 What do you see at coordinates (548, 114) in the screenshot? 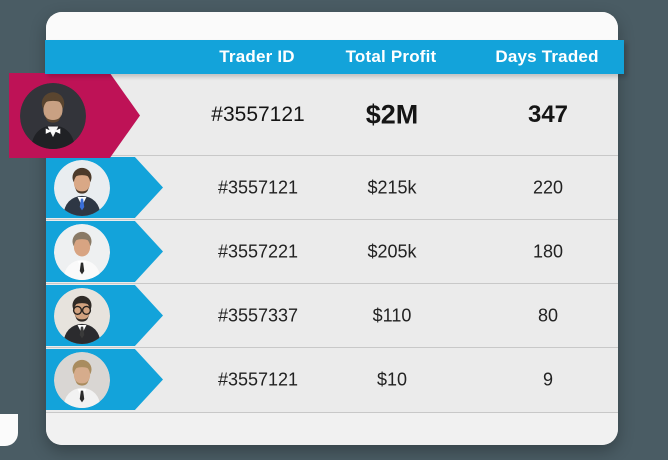
I see `days-traded-cell: 347` at bounding box center [548, 114].